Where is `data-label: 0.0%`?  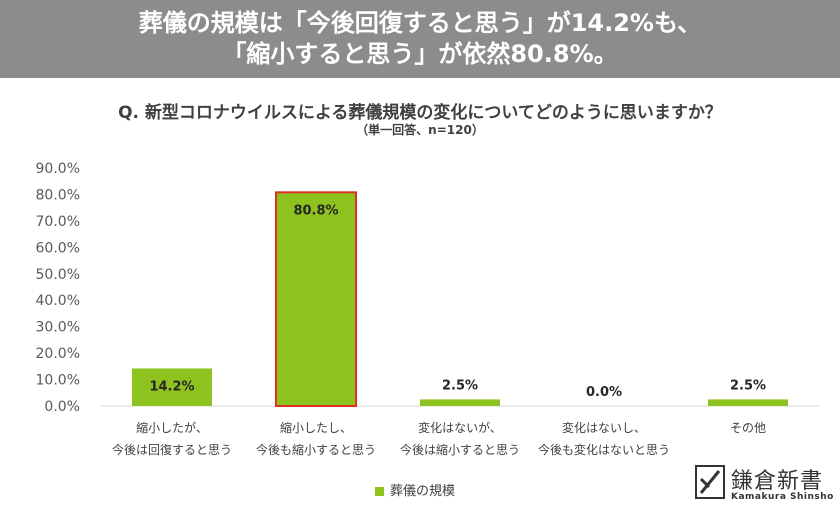
data-label: 0.0% is located at coordinates (604, 392).